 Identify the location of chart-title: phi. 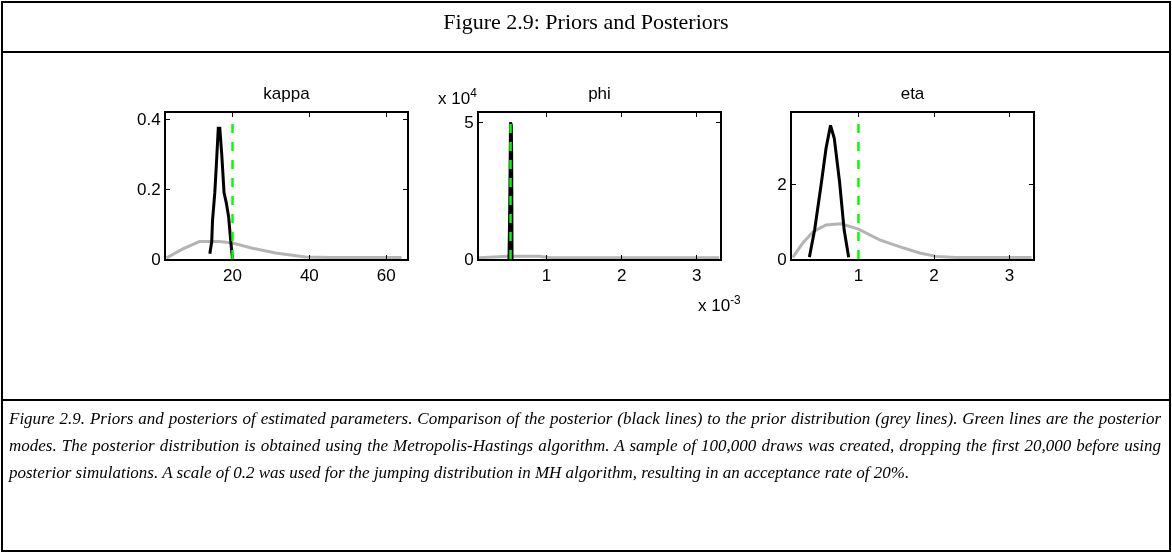
(599, 93).